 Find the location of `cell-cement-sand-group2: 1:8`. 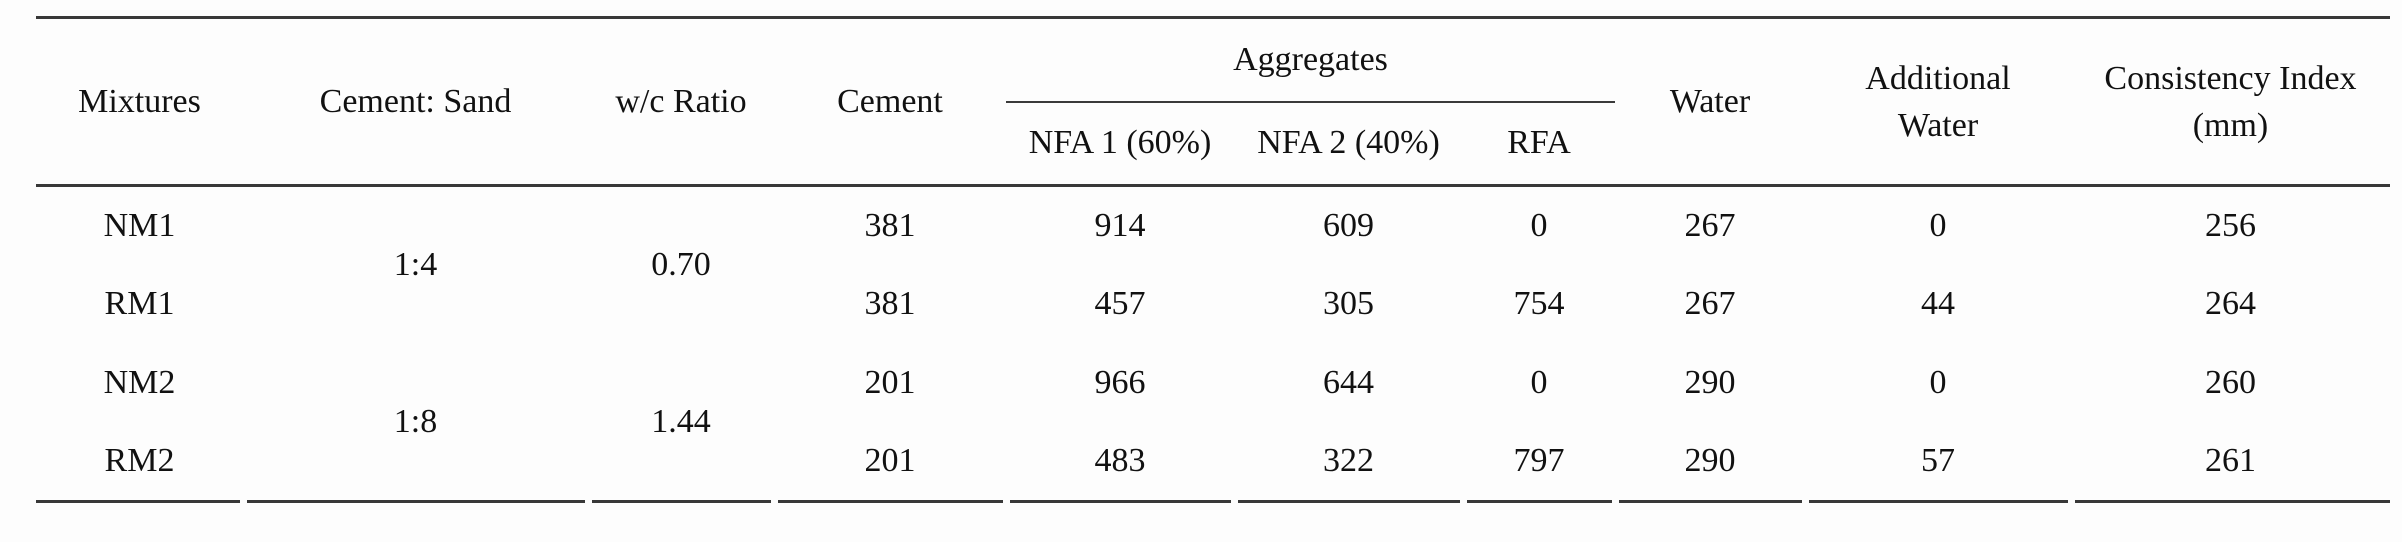

cell-cement-sand-group2: 1:8 is located at coordinates (415, 423).